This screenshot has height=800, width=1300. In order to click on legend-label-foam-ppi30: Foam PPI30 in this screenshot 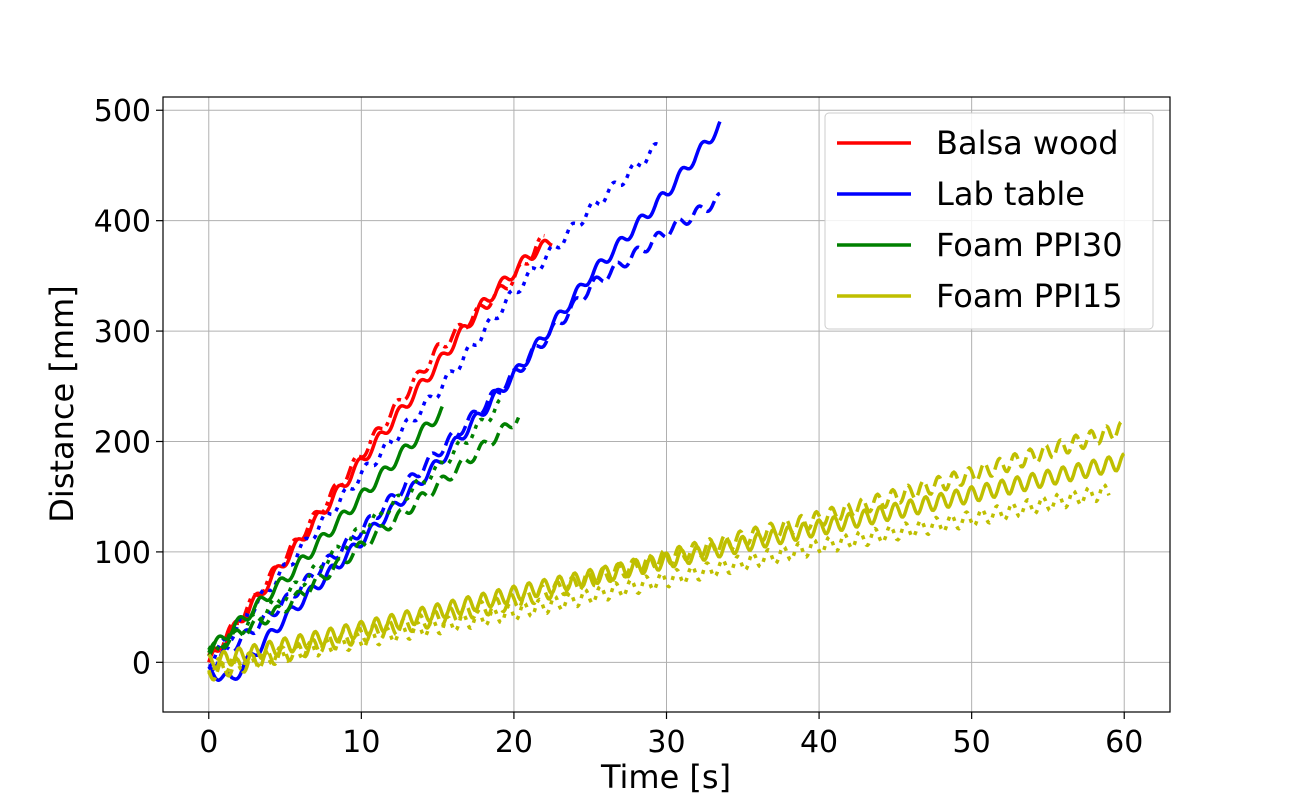, I will do `click(1029, 245)`.